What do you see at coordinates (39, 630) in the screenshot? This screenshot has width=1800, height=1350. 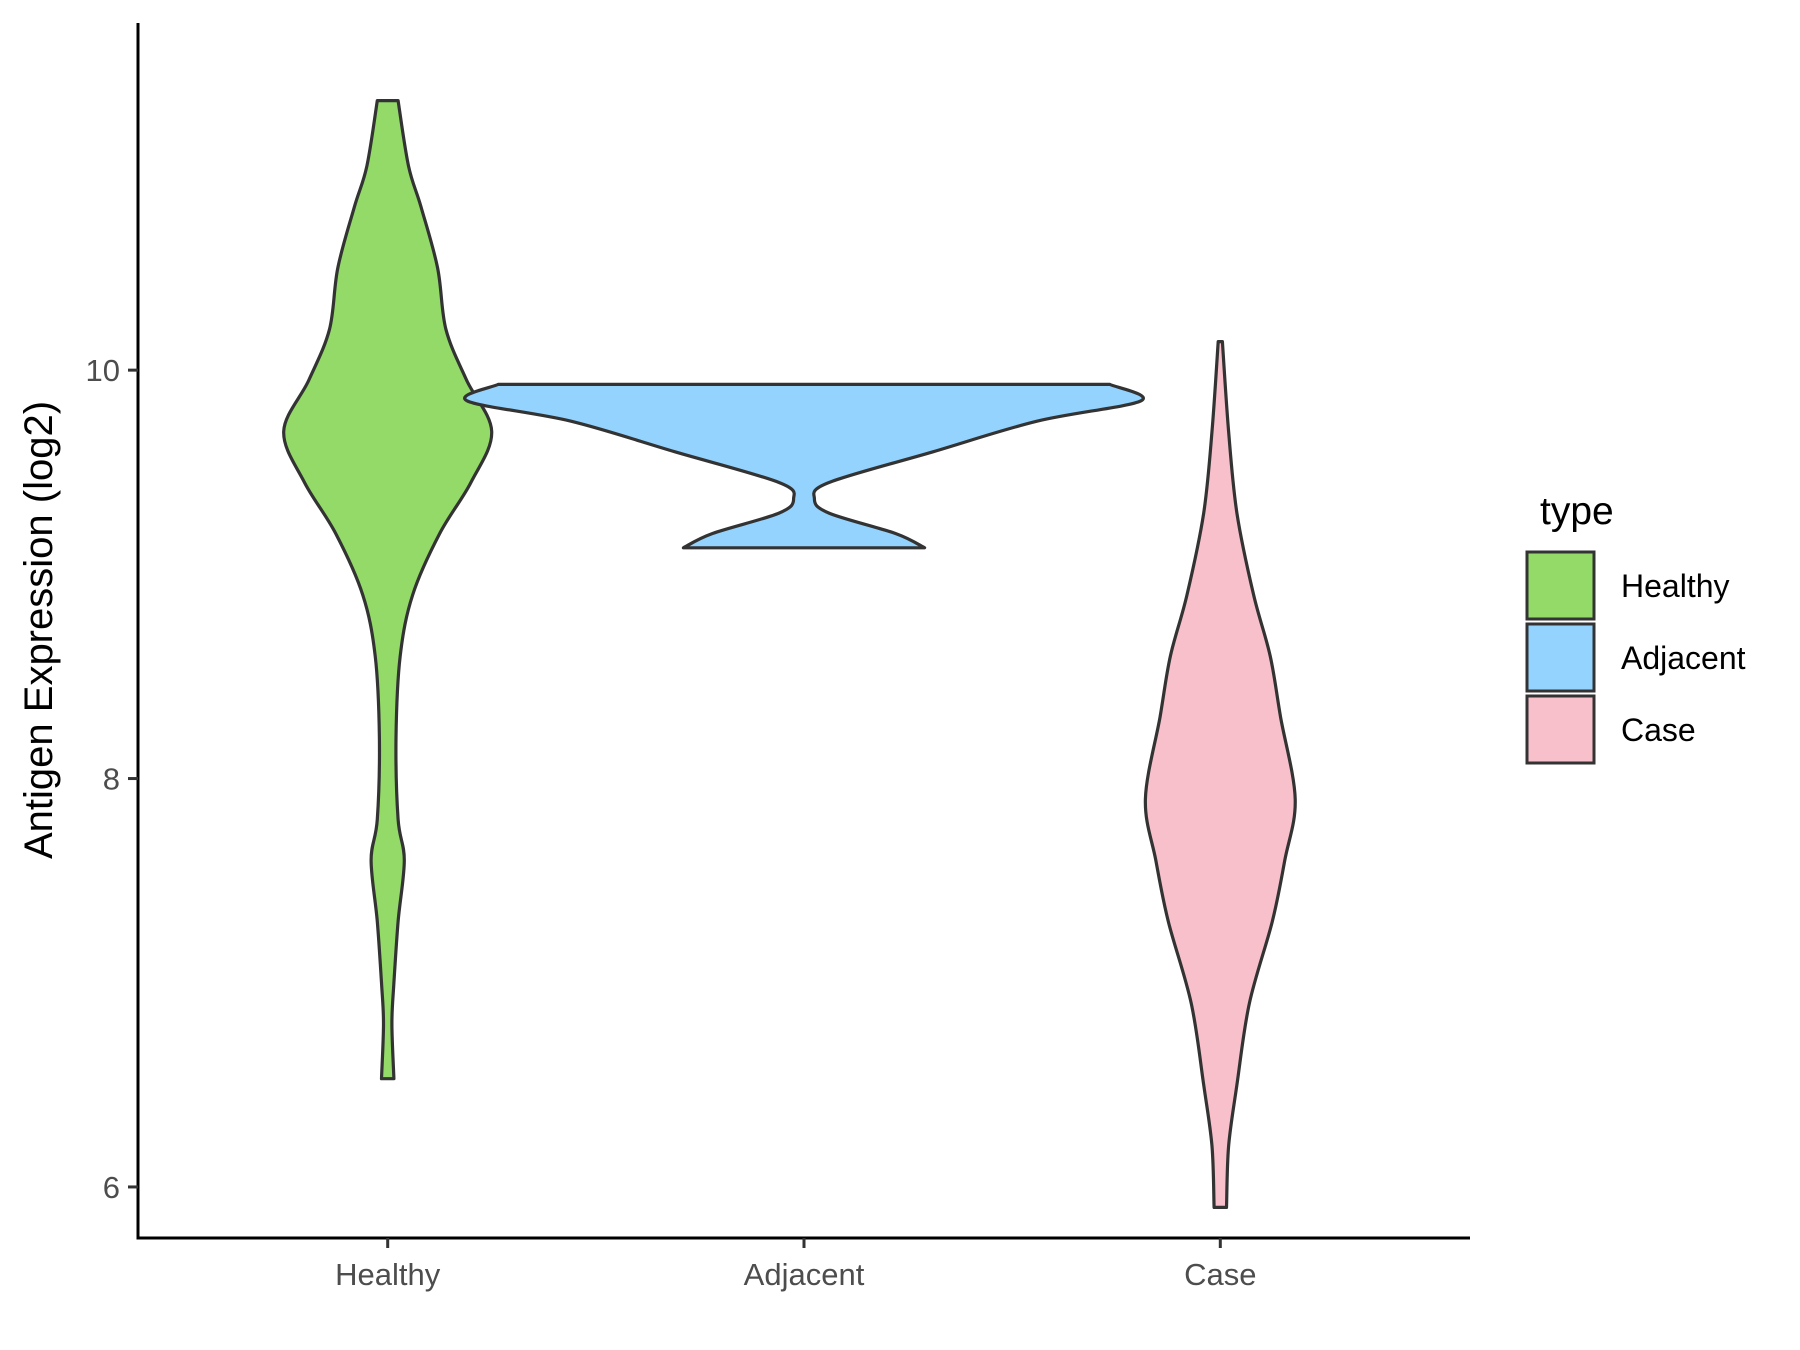 I see `y-axis-label: Antigen Expression (log2)` at bounding box center [39, 630].